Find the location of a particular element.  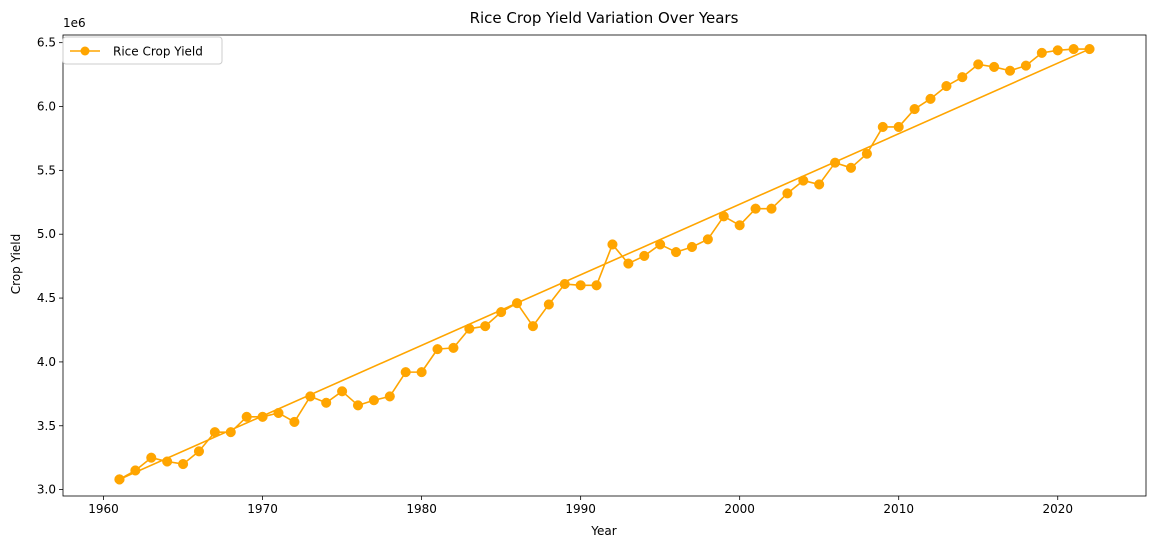

x-tick-label: 1960 is located at coordinates (103, 509).